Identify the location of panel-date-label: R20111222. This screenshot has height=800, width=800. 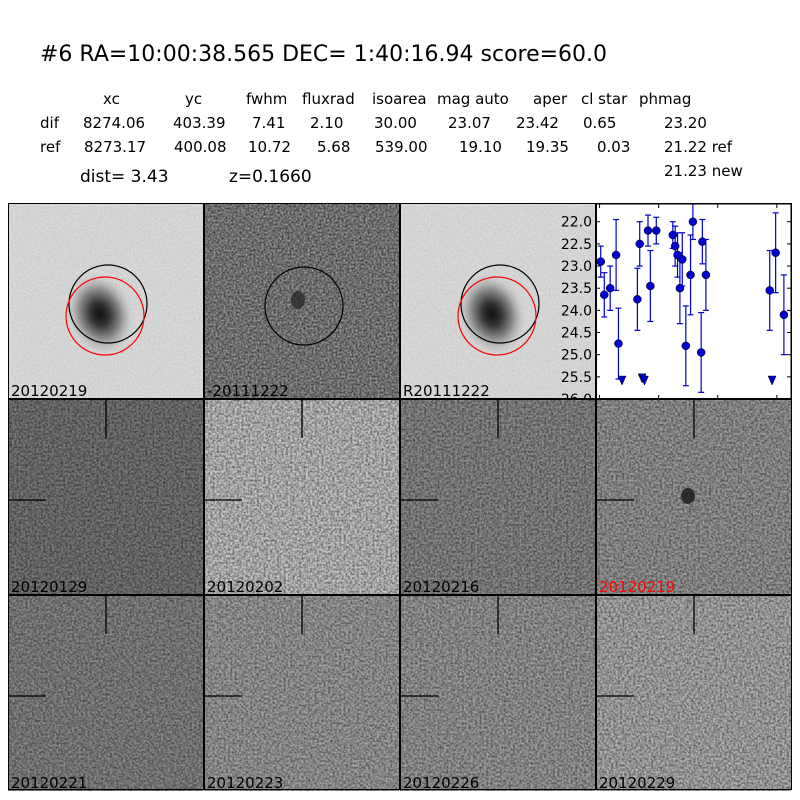
(446, 390).